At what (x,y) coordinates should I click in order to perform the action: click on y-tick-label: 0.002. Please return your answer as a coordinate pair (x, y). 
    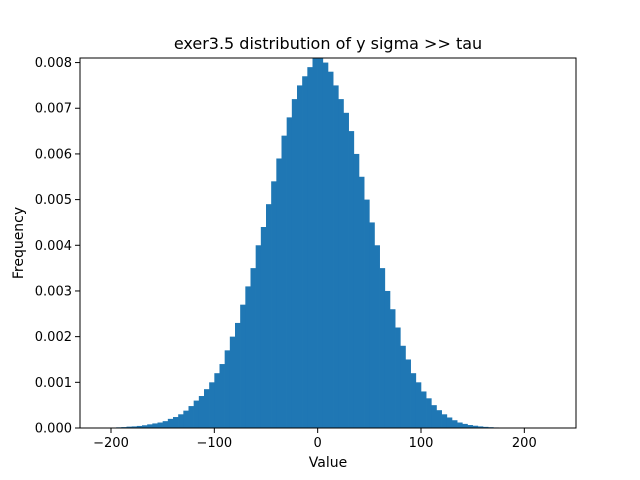
    Looking at the image, I should click on (53, 337).